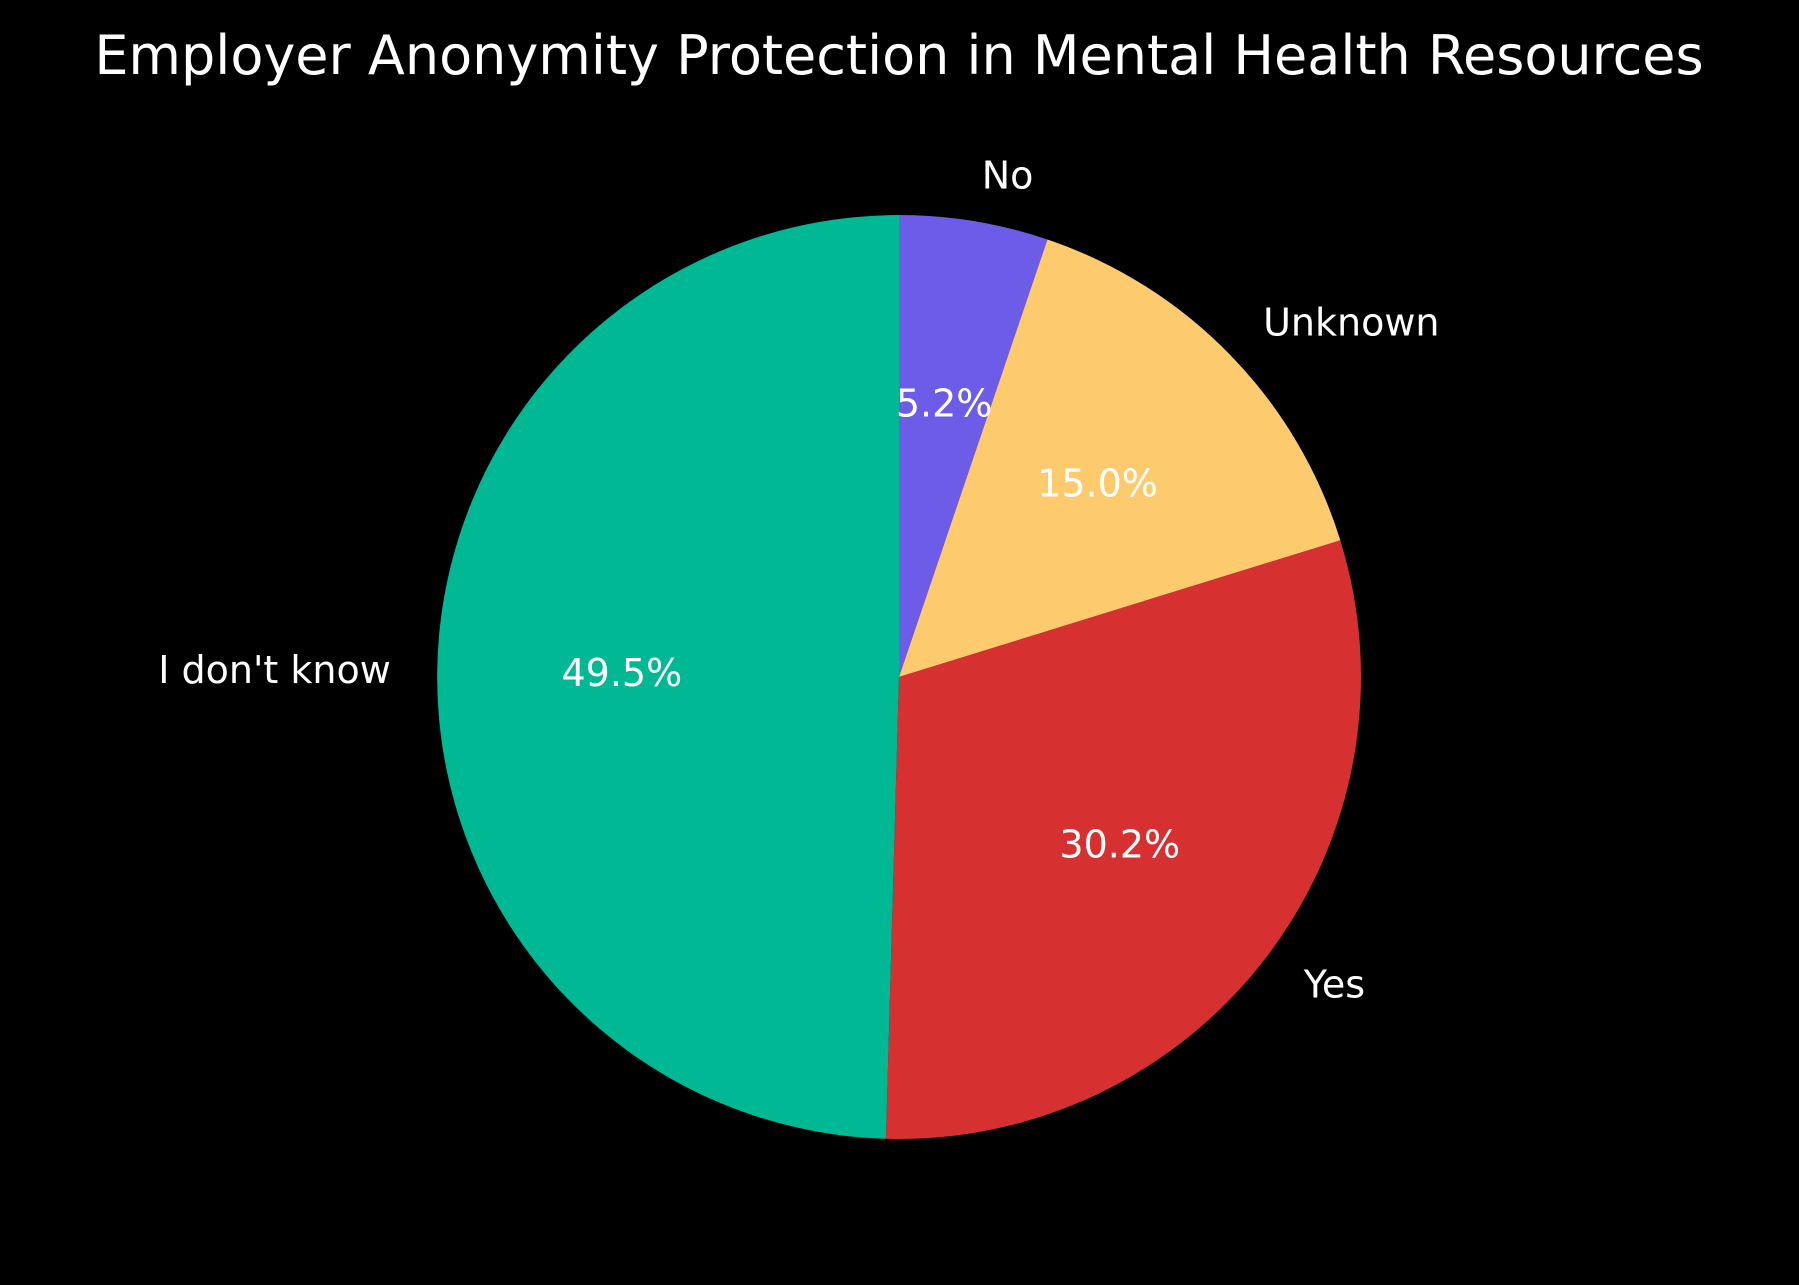 Image resolution: width=1799 pixels, height=1285 pixels. What do you see at coordinates (621, 673) in the screenshot?
I see `slice-percent-label: 49.5%` at bounding box center [621, 673].